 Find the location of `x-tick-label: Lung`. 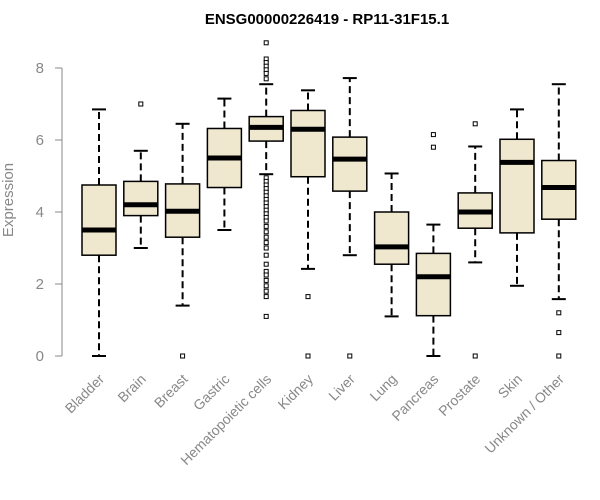

x-tick-label: Lung is located at coordinates (382, 387).